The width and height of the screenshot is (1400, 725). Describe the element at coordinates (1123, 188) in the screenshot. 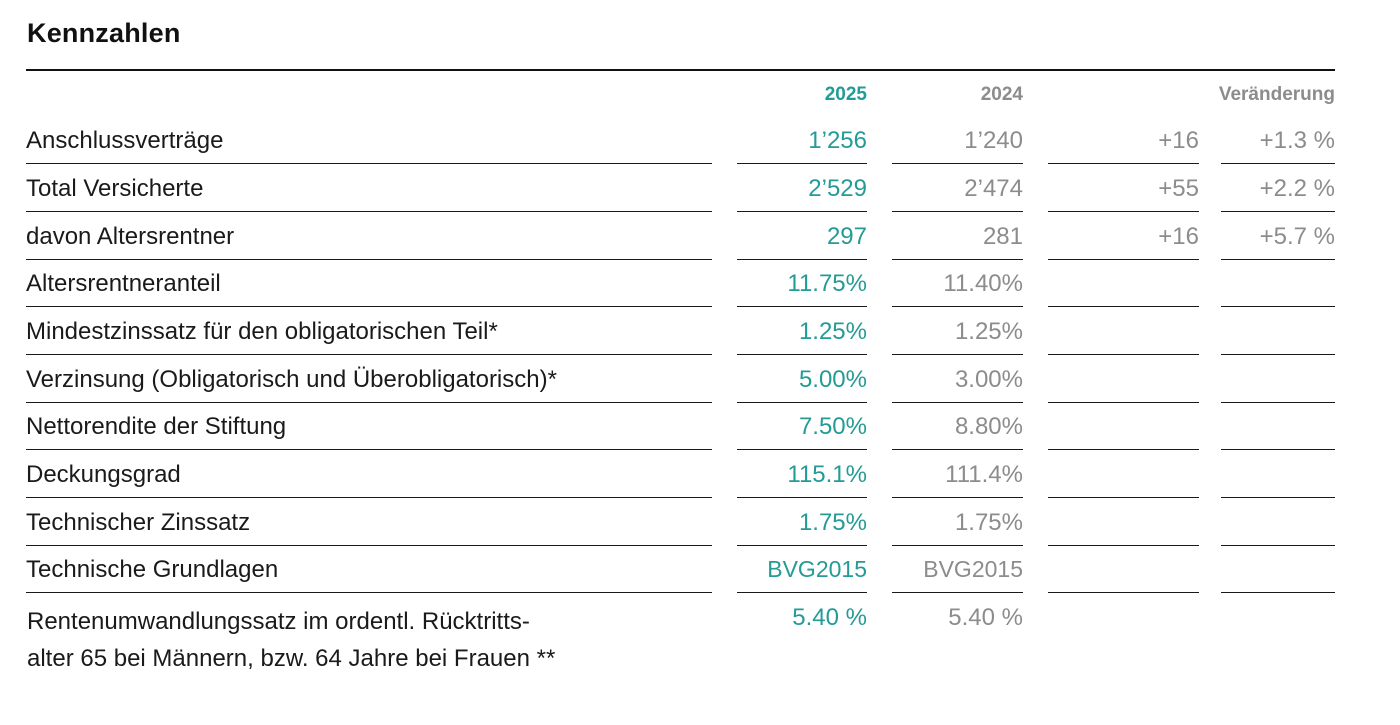

I see `change-absolute: +55` at that location.